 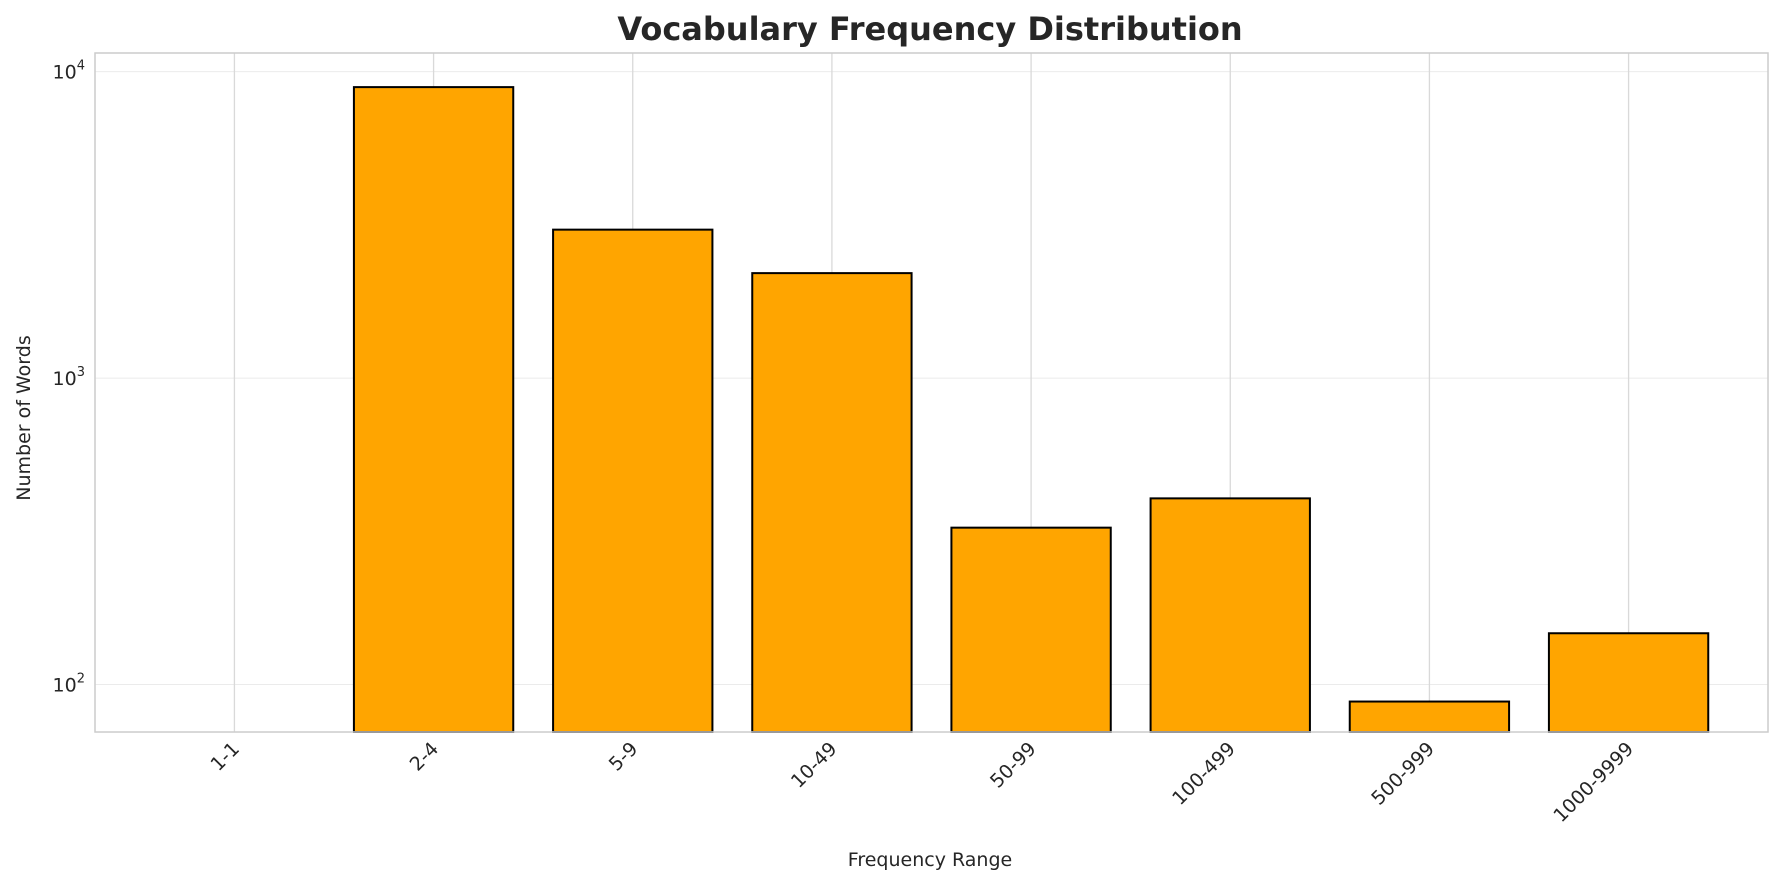 I want to click on y-tick-label: 10⁴, so click(x=69, y=71).